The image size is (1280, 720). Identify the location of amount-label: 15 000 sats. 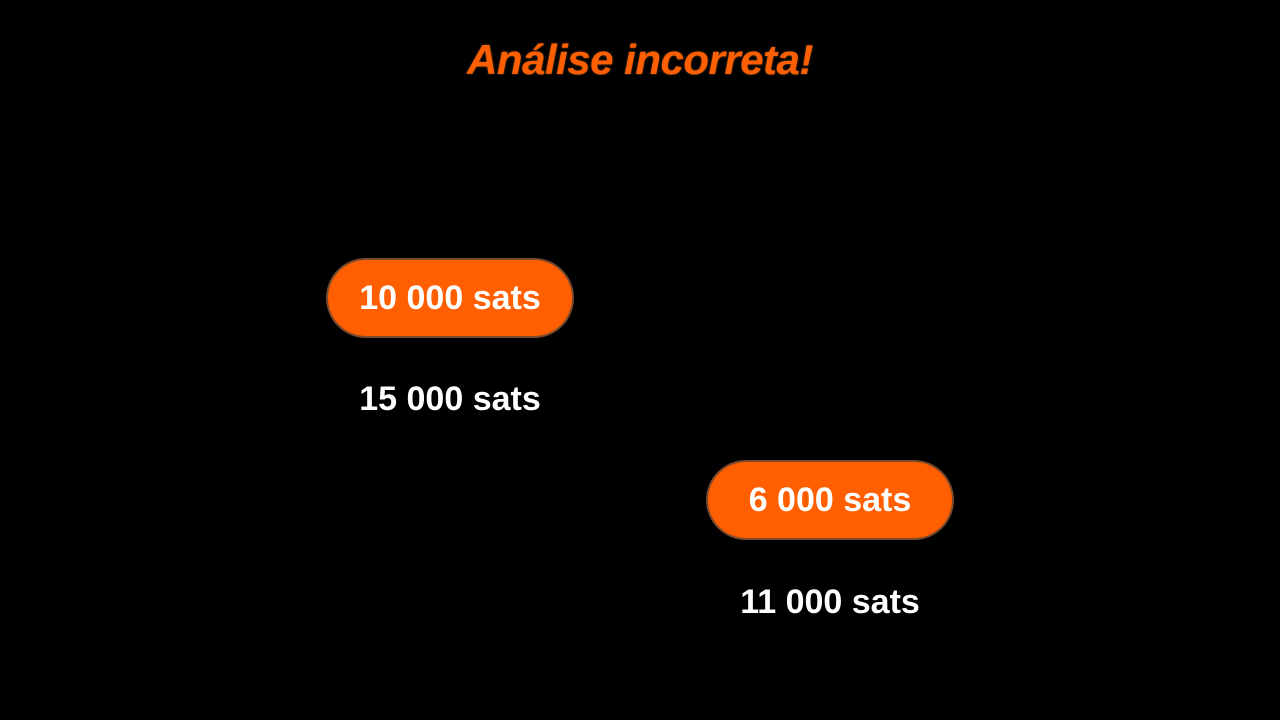
(450, 398).